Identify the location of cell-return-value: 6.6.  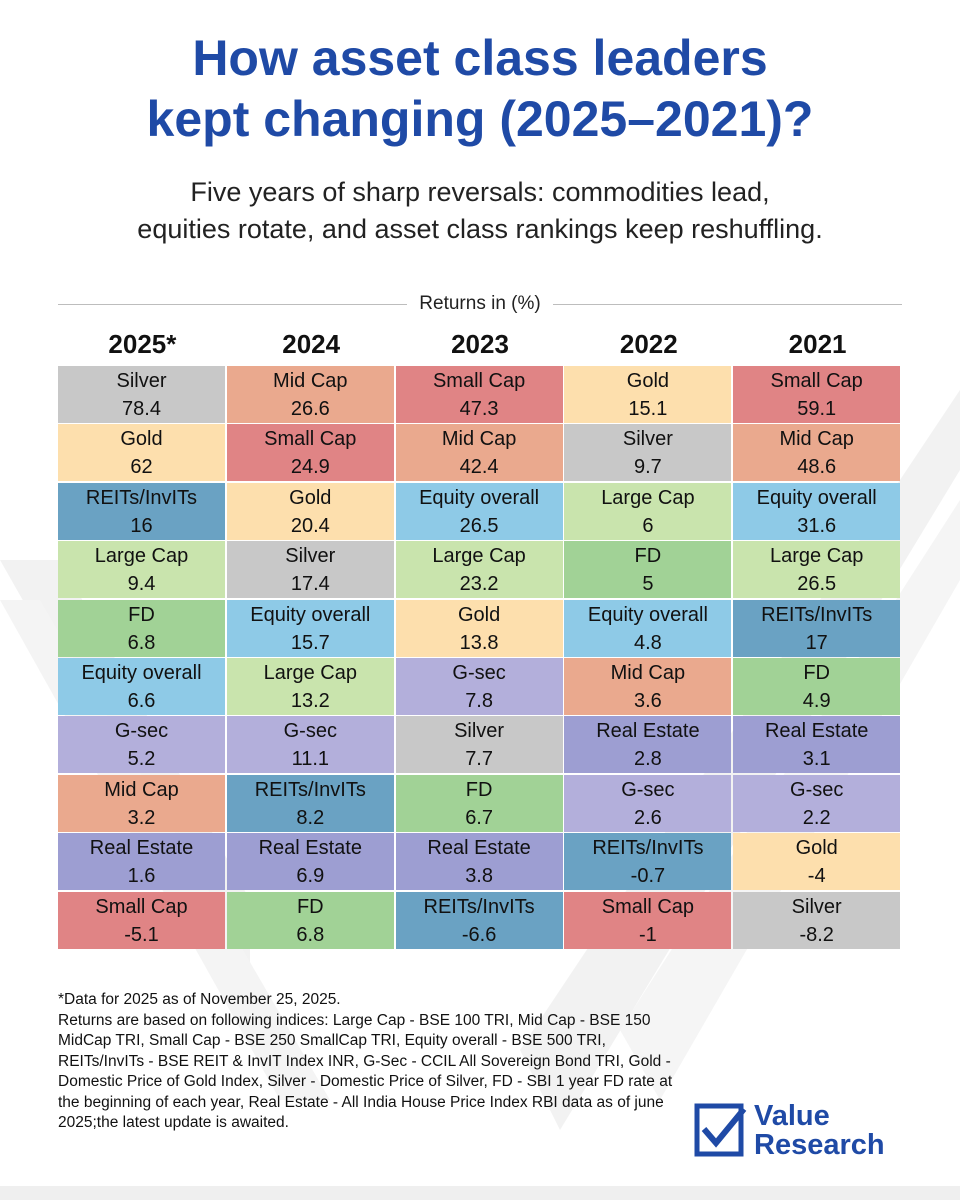
(141, 701).